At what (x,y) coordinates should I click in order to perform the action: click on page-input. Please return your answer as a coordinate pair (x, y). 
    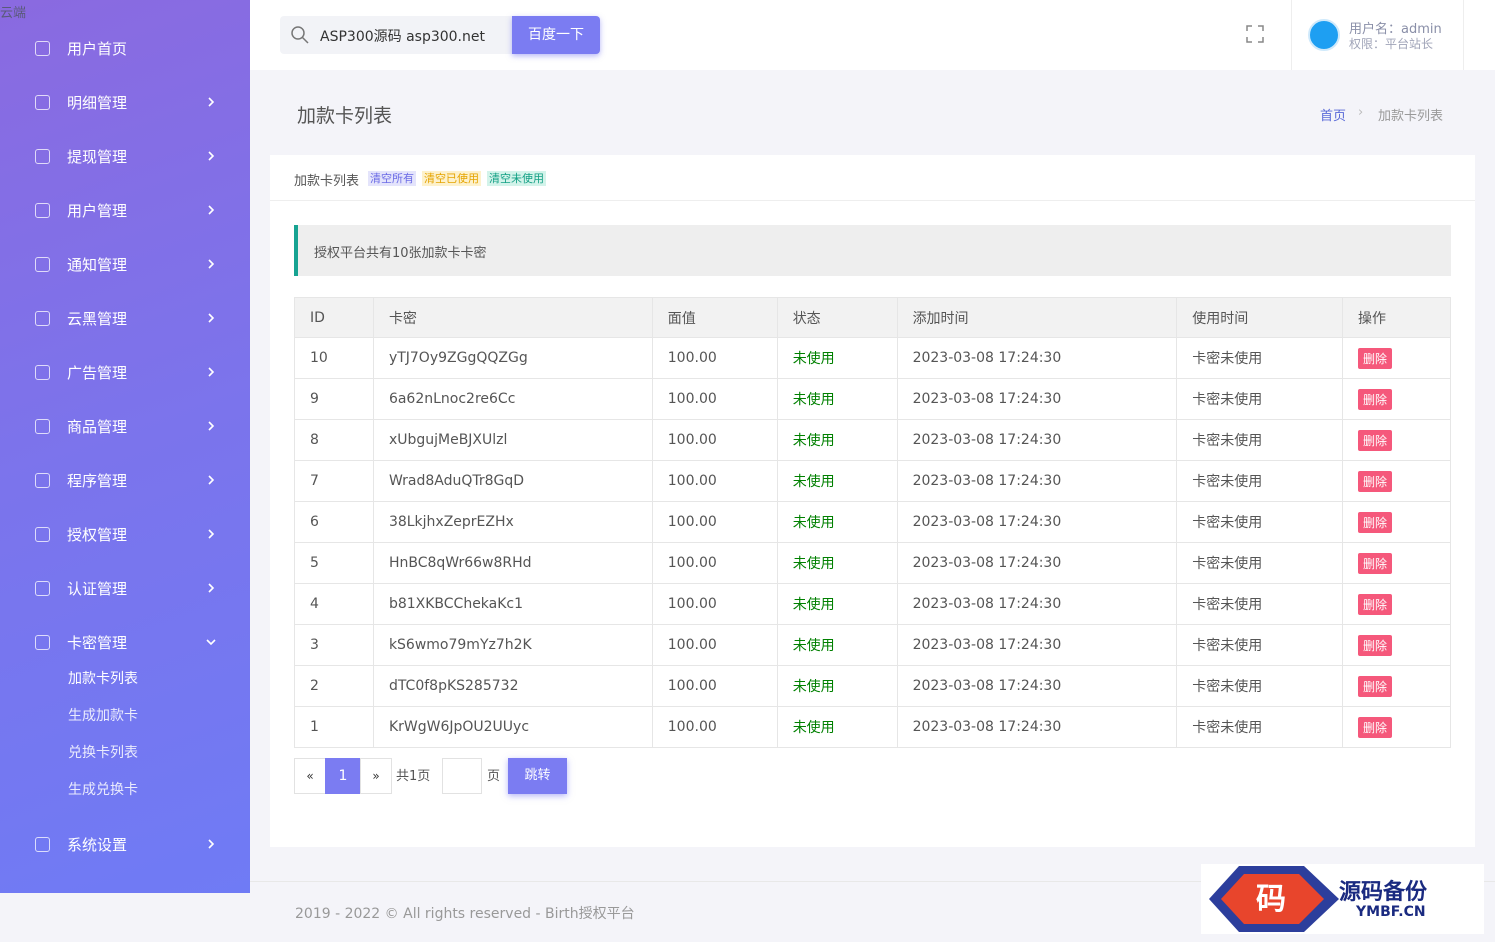
    Looking at the image, I should click on (462, 776).